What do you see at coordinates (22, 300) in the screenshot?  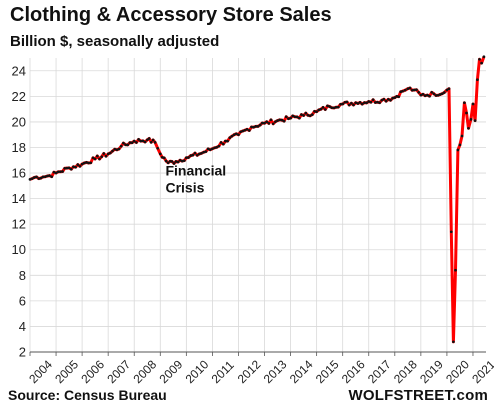 I see `y-tick-label-6: 6` at bounding box center [22, 300].